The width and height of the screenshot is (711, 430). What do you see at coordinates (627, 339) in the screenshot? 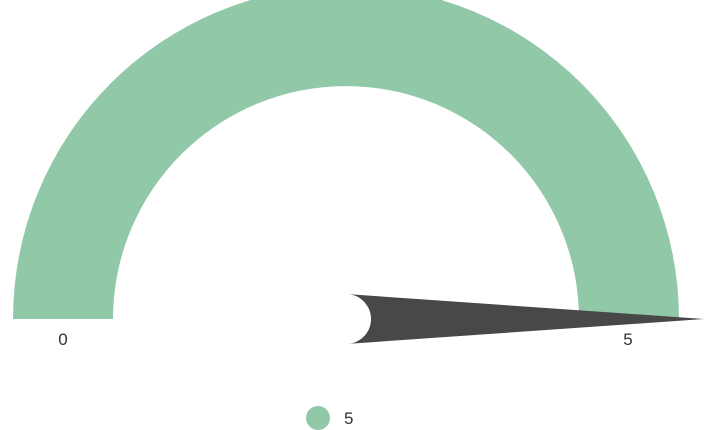
I see `gauge-max-label: 5` at bounding box center [627, 339].